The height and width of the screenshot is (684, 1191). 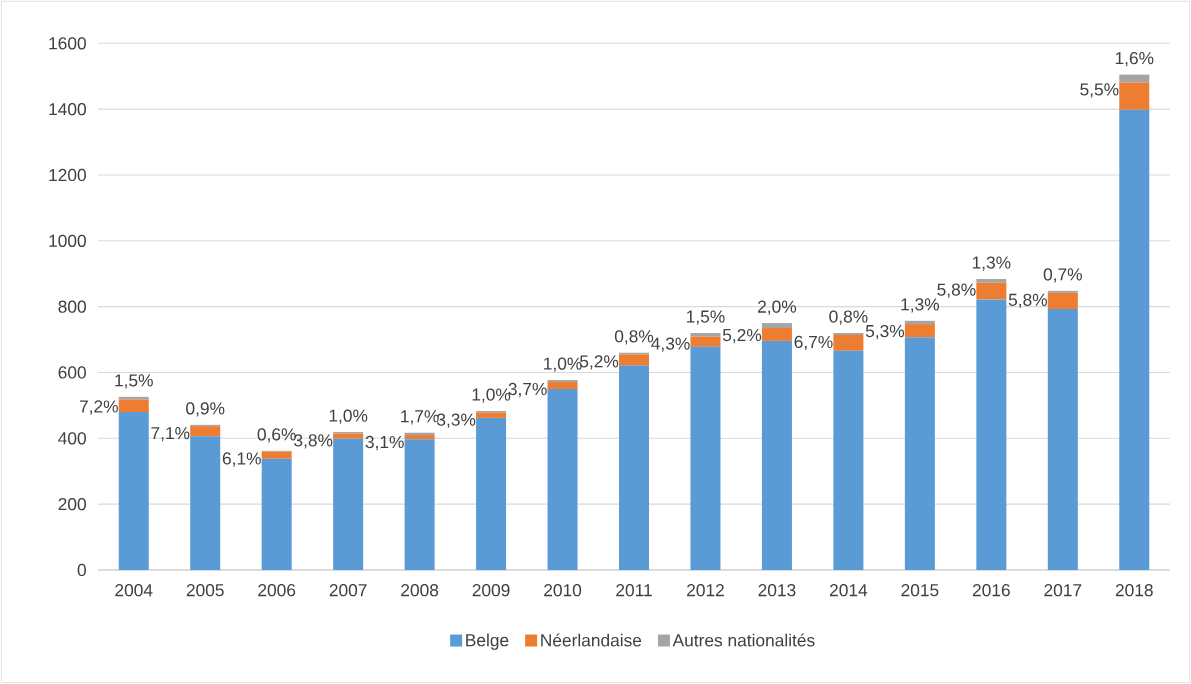 I want to click on annotation: 7,1%, so click(x=170, y=434).